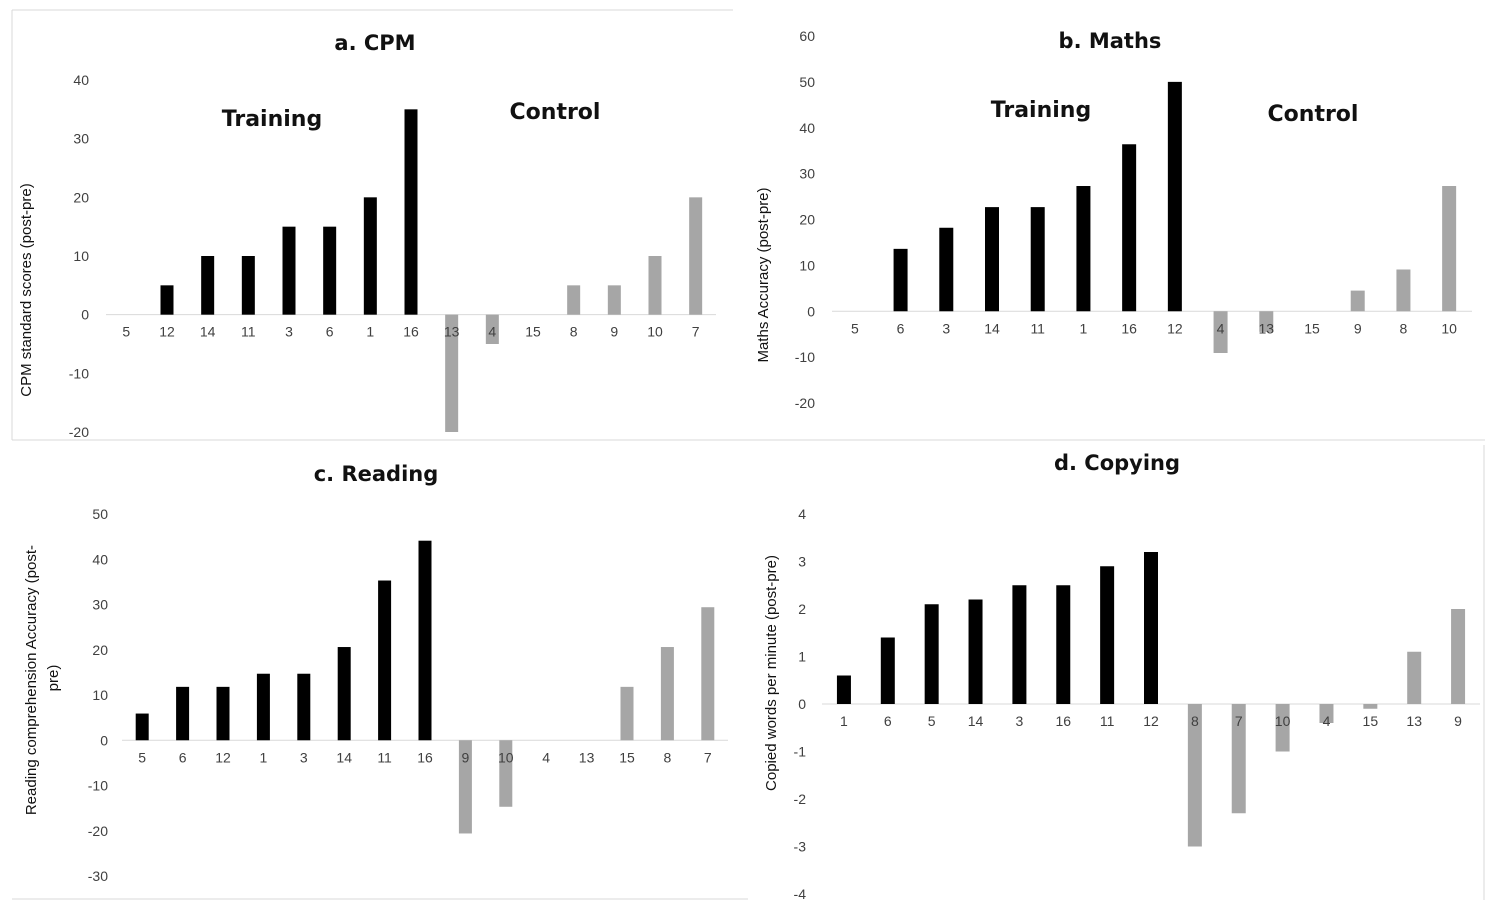 The image size is (1485, 902). Describe the element at coordinates (142, 757) in the screenshot. I see `x-category-label: 5` at that location.